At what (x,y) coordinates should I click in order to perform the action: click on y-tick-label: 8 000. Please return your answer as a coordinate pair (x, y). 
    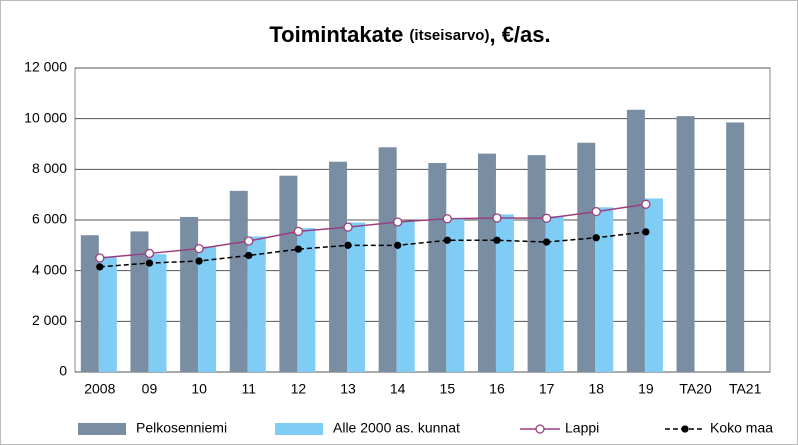
    Looking at the image, I should click on (49, 168).